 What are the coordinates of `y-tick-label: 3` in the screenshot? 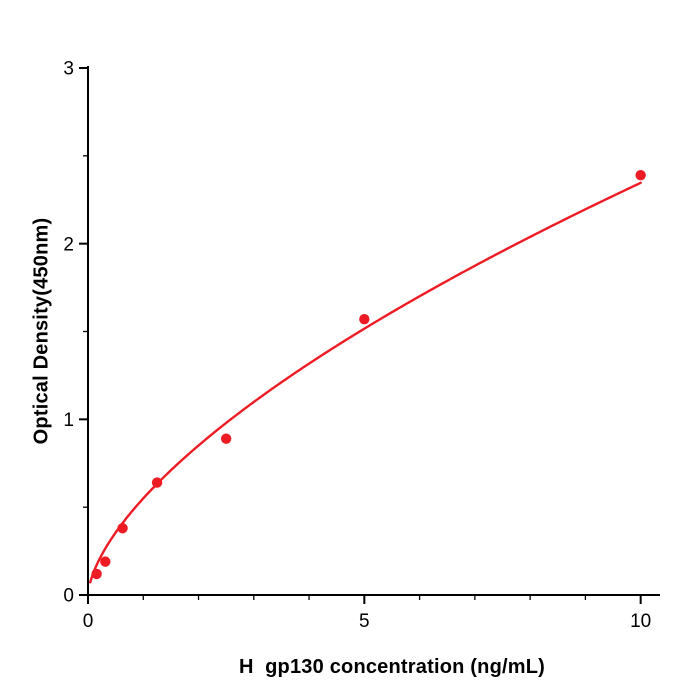 It's located at (68, 69).